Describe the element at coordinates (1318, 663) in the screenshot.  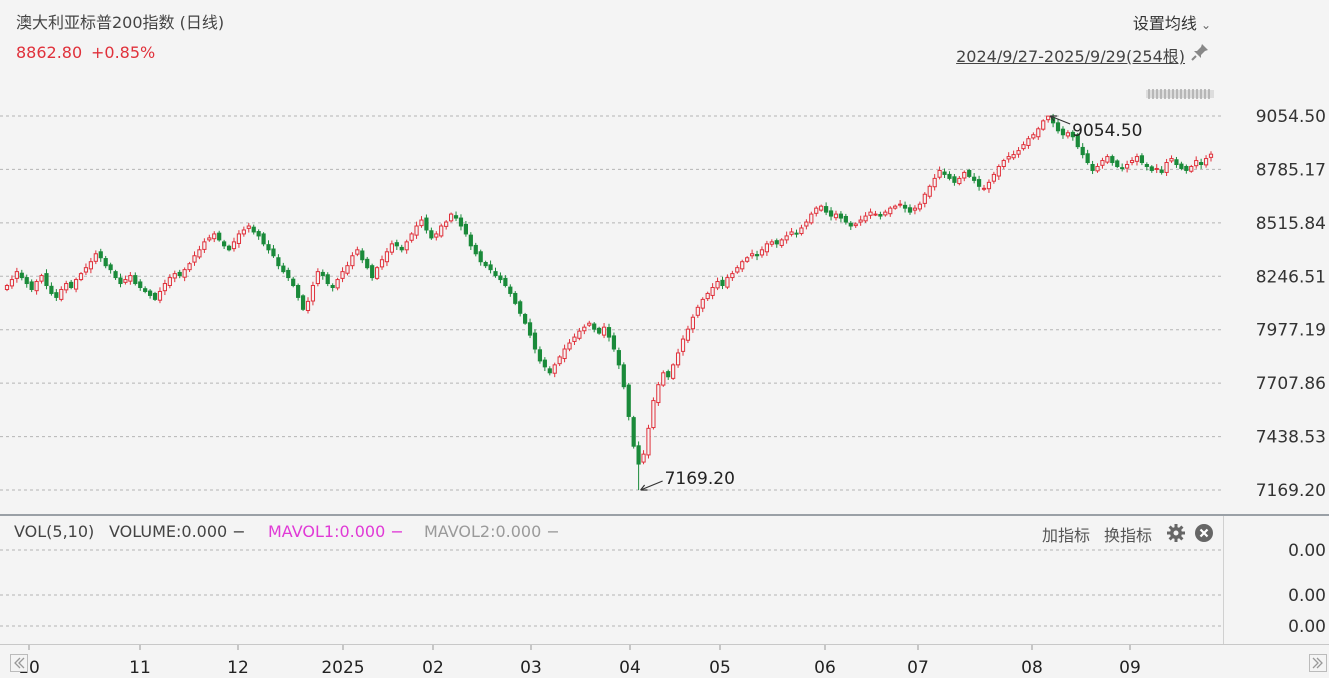
I see `double-chevron-right-icon` at that location.